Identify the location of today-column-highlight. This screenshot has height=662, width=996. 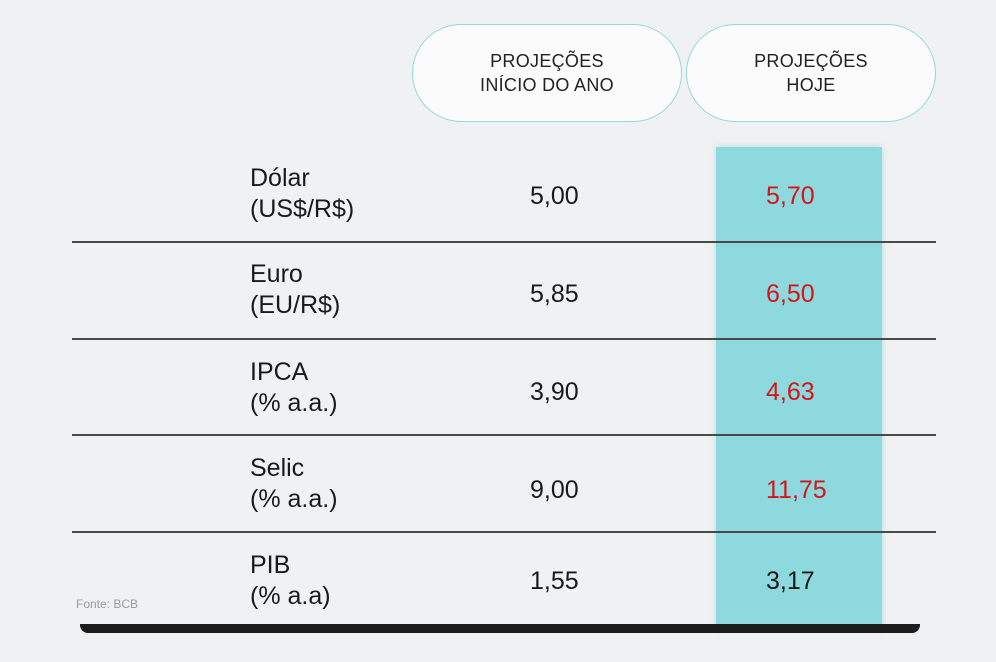
(799, 388).